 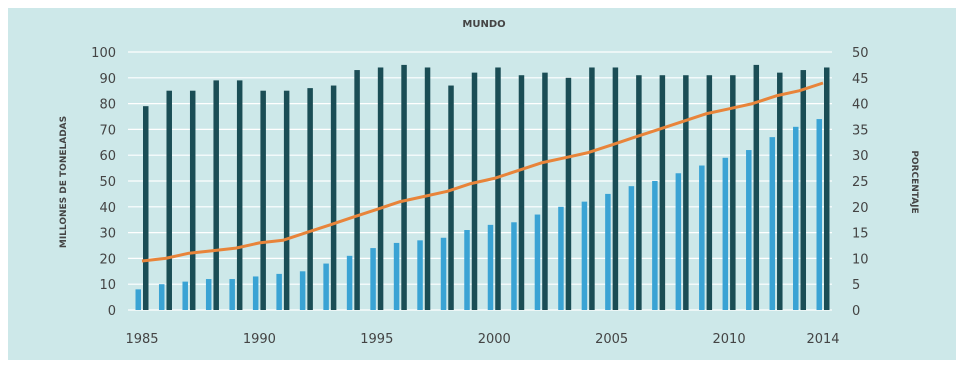 I want to click on y-right-tick-label: 35, so click(x=860, y=130).